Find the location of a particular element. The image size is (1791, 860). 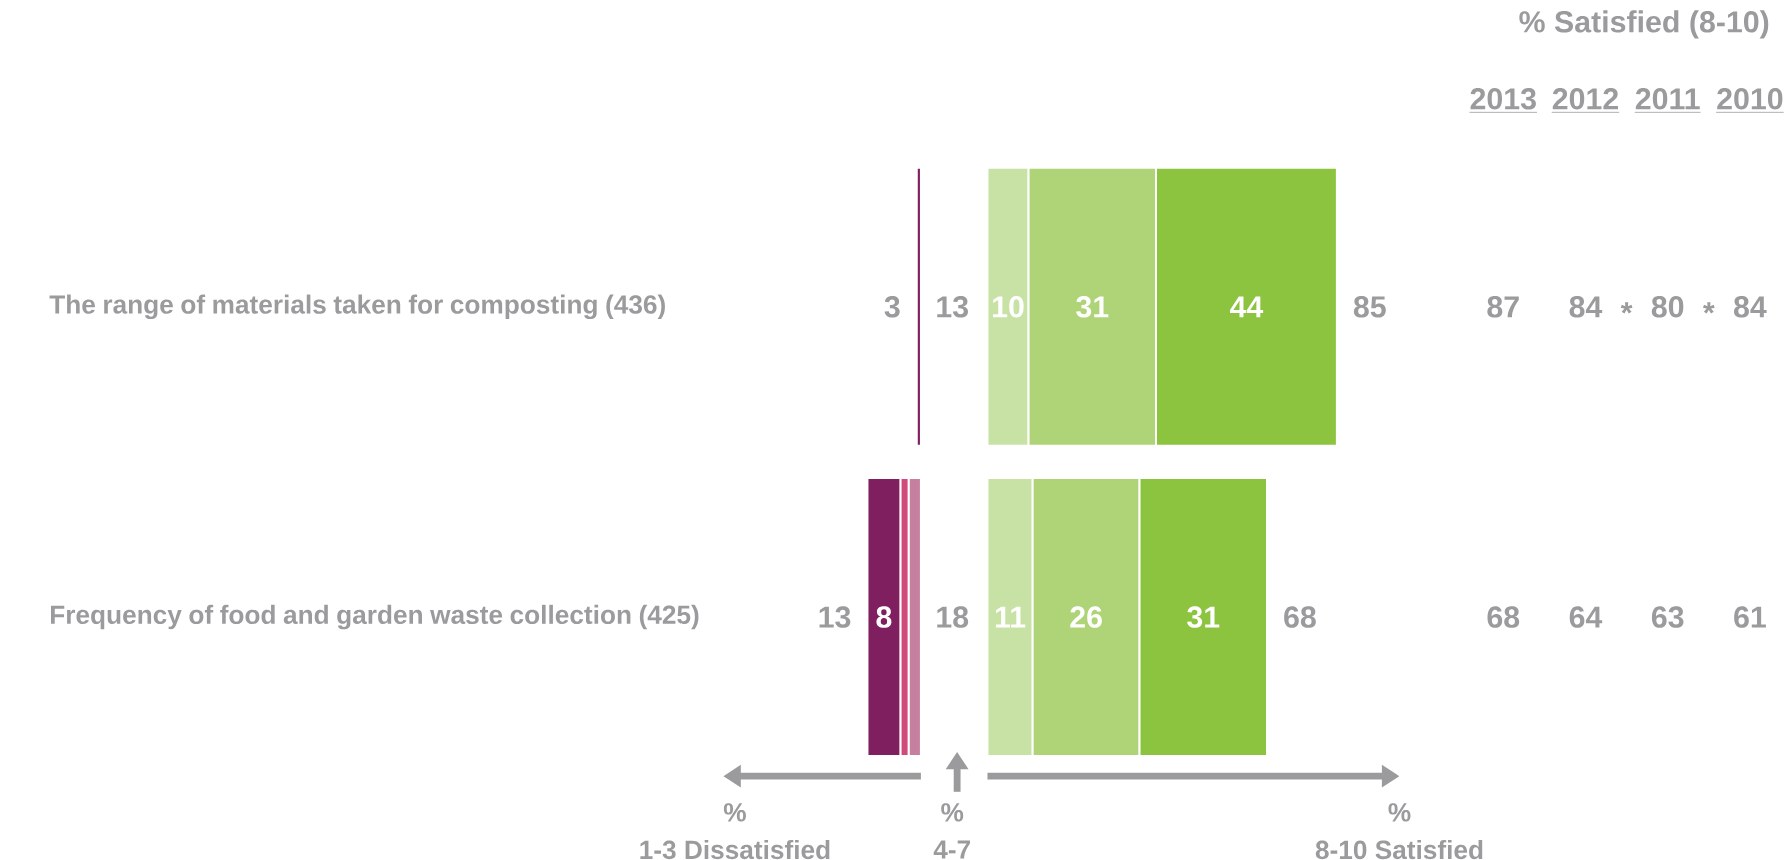

total-label: 3 is located at coordinates (892, 306).